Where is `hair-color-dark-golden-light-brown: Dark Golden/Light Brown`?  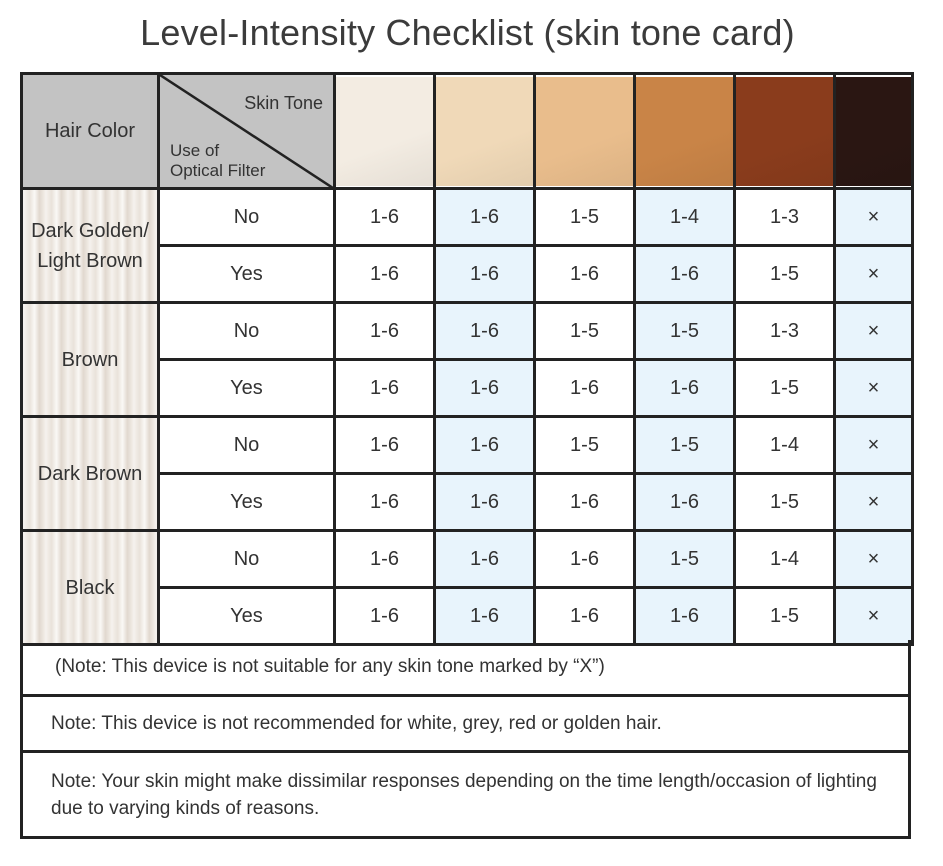
hair-color-dark-golden-light-brown: Dark Golden/Light Brown is located at coordinates (90, 245).